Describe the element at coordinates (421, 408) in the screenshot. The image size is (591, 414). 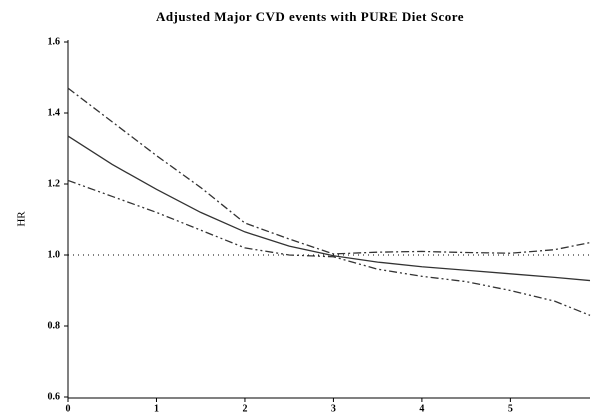
I see `x-tick-label: 4` at that location.